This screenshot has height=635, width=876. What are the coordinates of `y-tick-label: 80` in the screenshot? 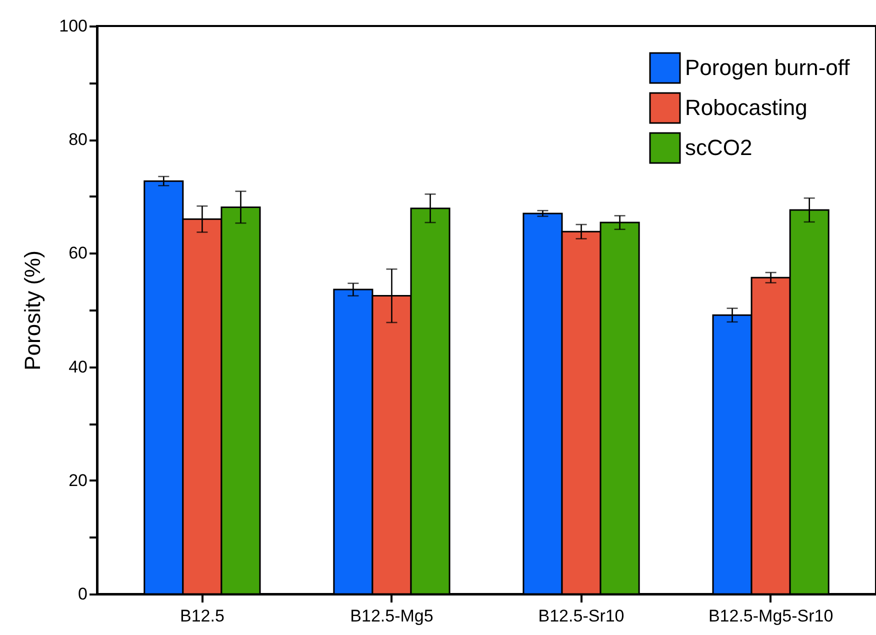 It's located at (78, 140).